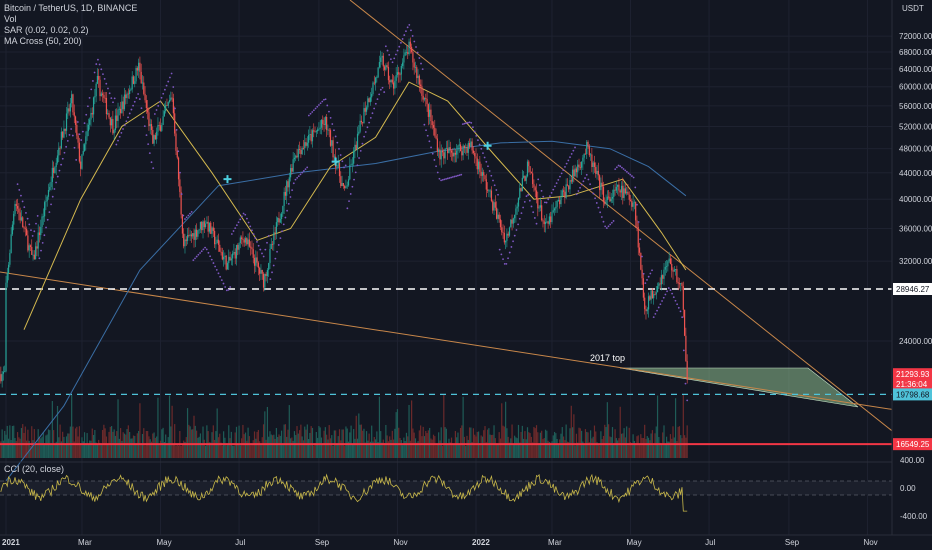  What do you see at coordinates (46, 30) in the screenshot?
I see `legend-sar: SAR (0.02, 0.02, 0.2)` at bounding box center [46, 30].